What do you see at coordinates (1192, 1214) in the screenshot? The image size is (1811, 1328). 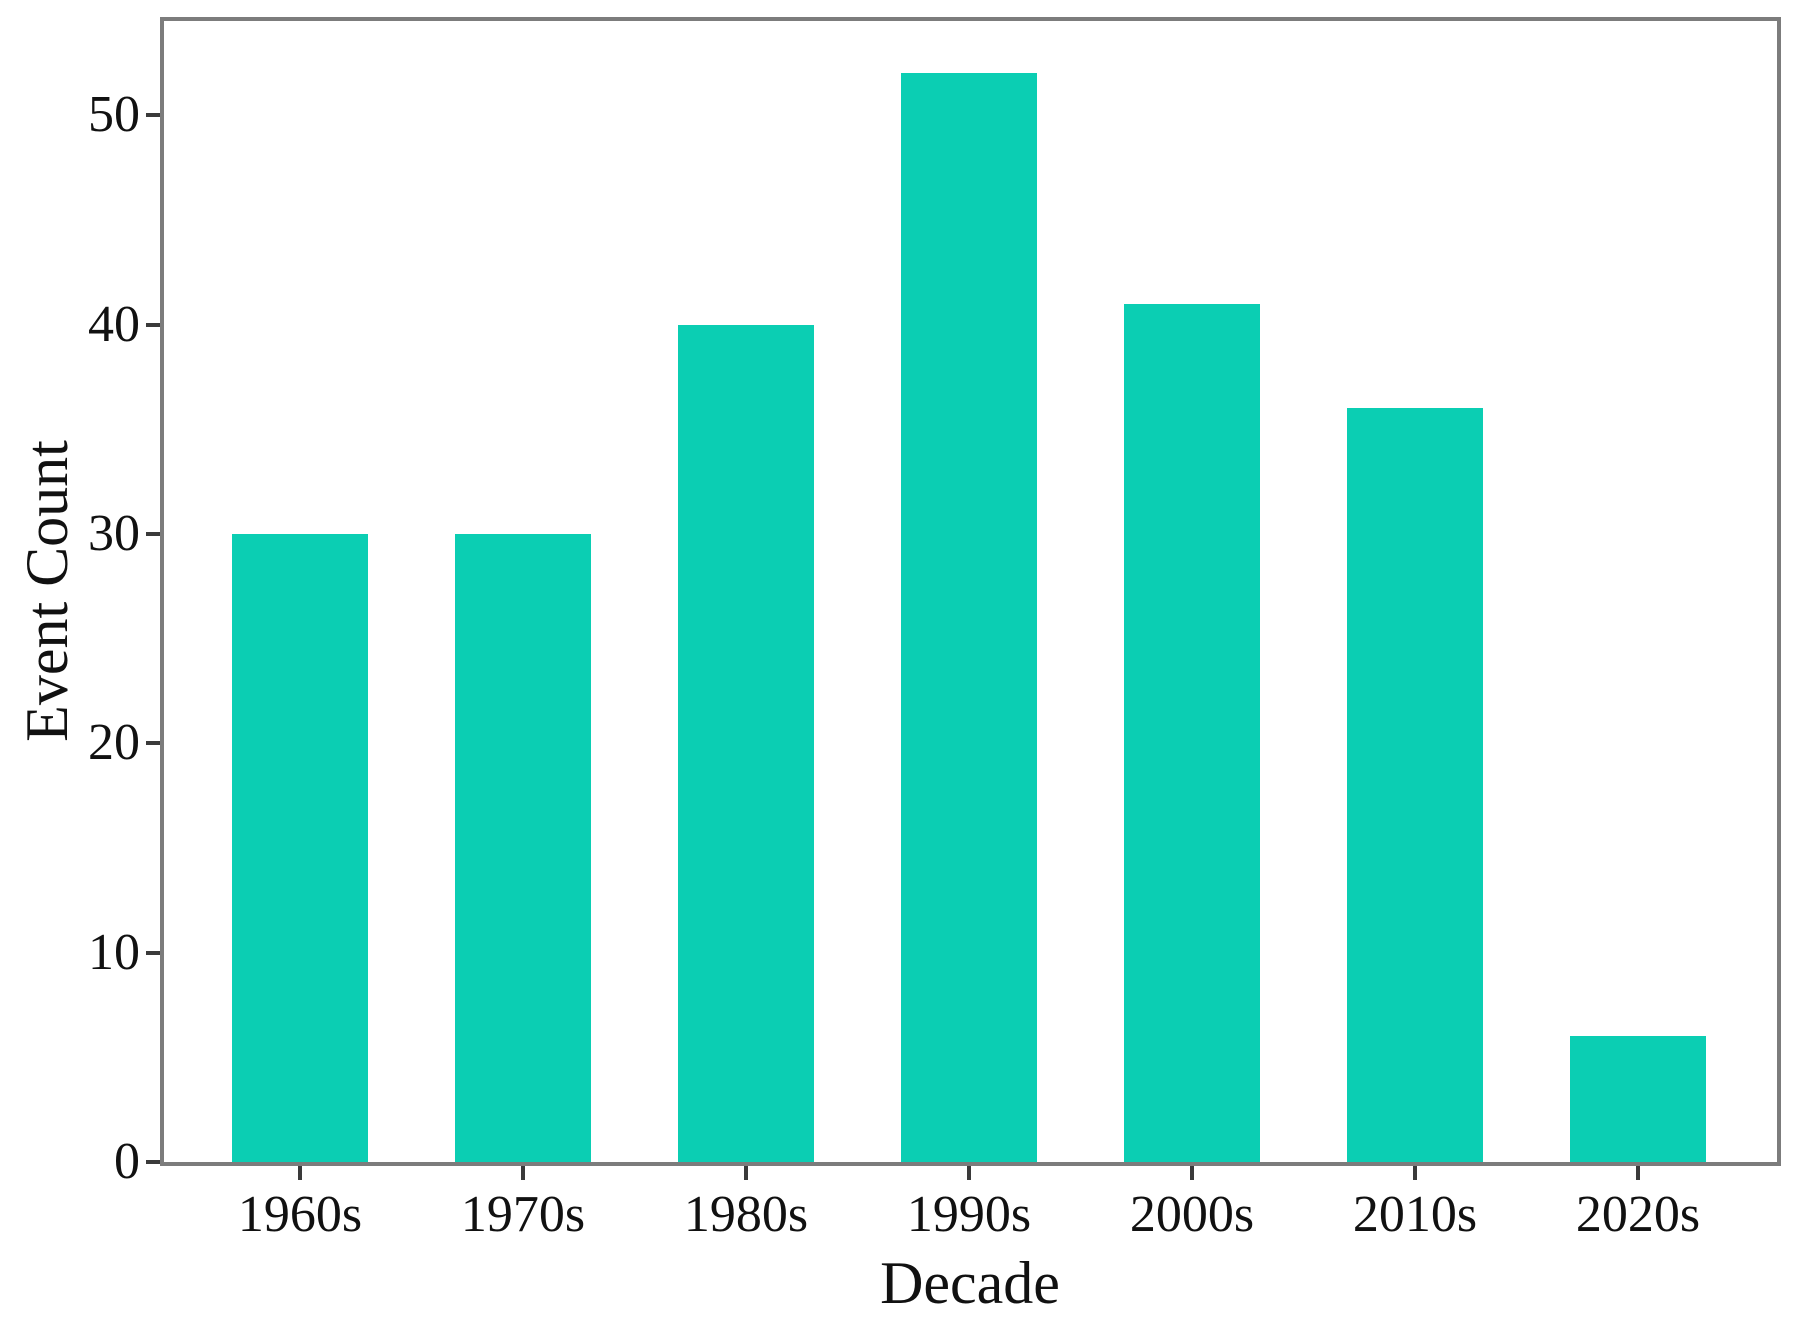 I see `x-tick-label-2000s: 2000s` at bounding box center [1192, 1214].